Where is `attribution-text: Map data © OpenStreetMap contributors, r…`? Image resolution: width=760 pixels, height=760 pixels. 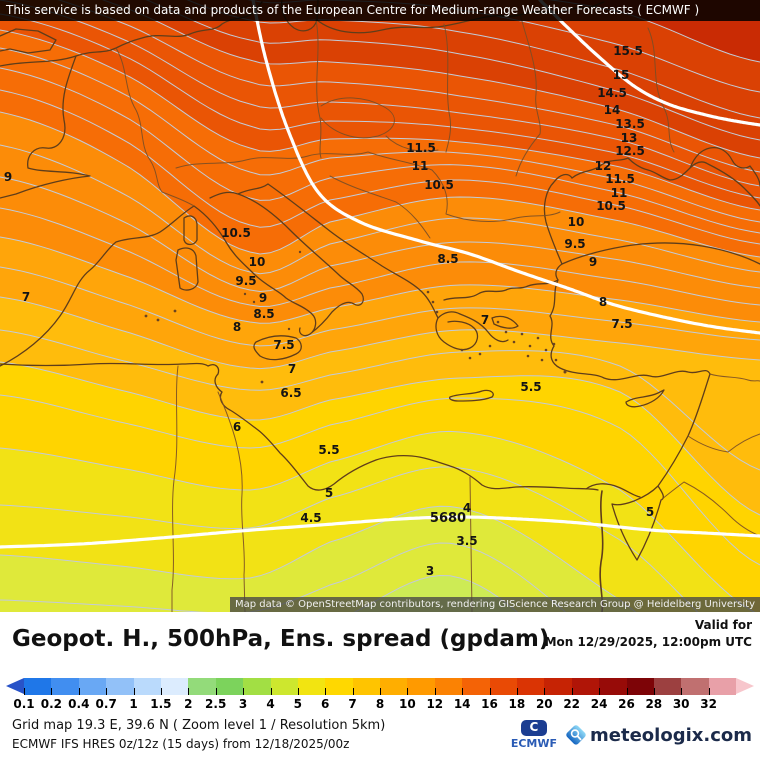
attribution-text: Map data © OpenStreetMap contributors, r… is located at coordinates (495, 604).